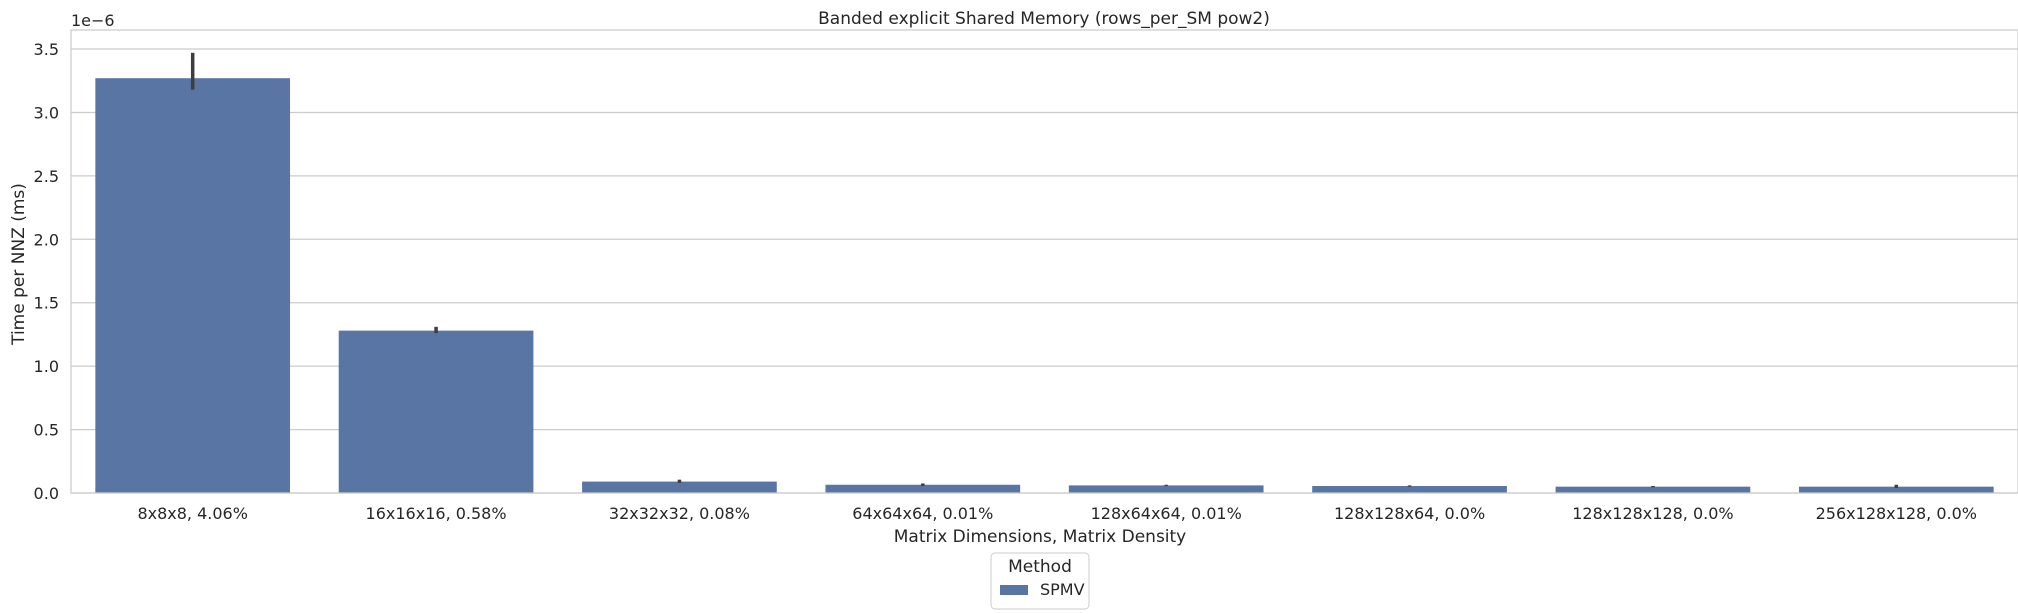  I want to click on y-tick-label: 2.5, so click(46, 176).